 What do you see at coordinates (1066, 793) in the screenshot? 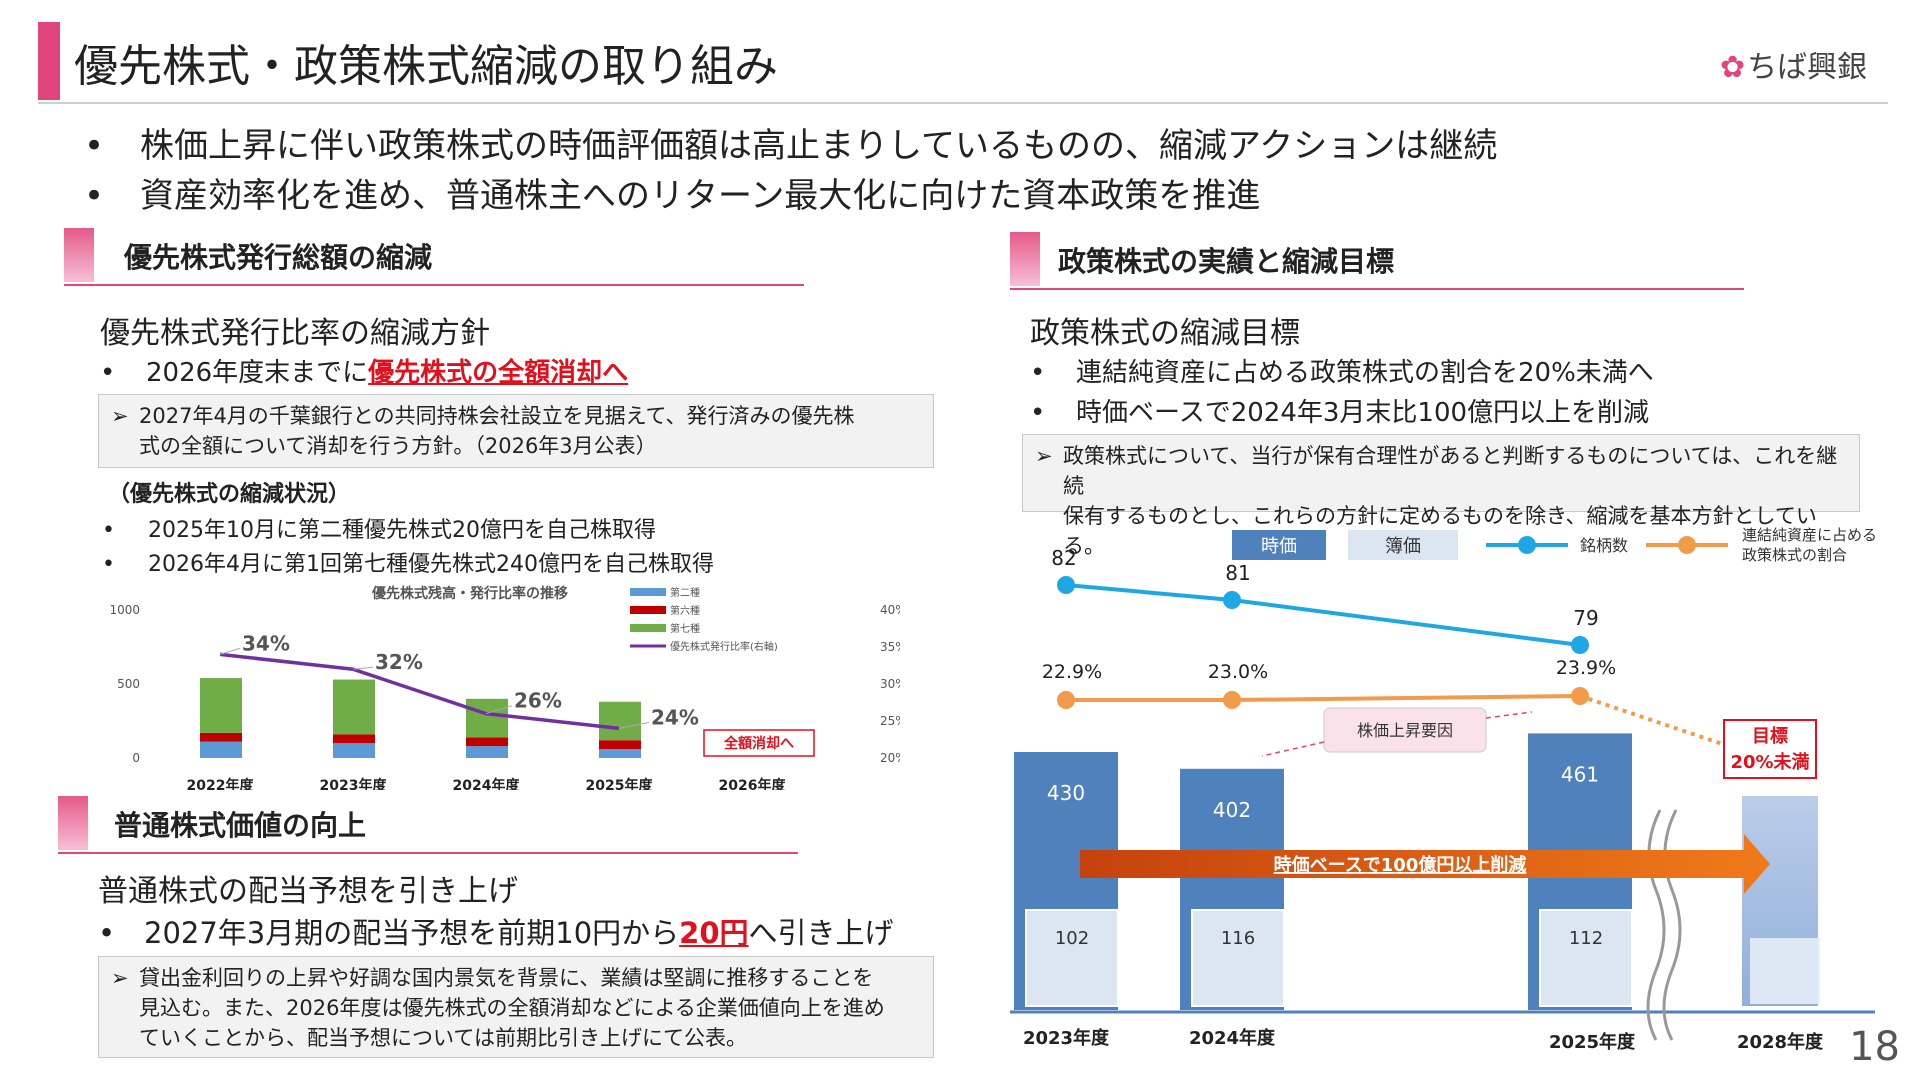
I see `bar-value-label: 430` at bounding box center [1066, 793].